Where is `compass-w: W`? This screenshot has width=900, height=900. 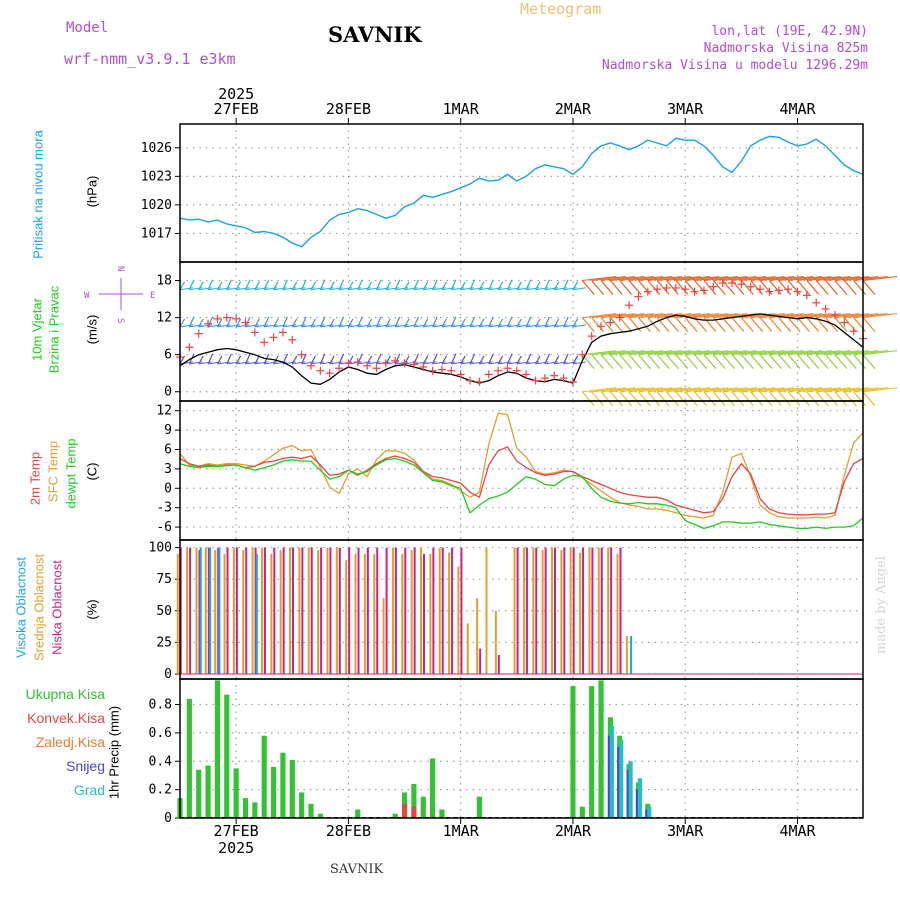
compass-w: W is located at coordinates (87, 296).